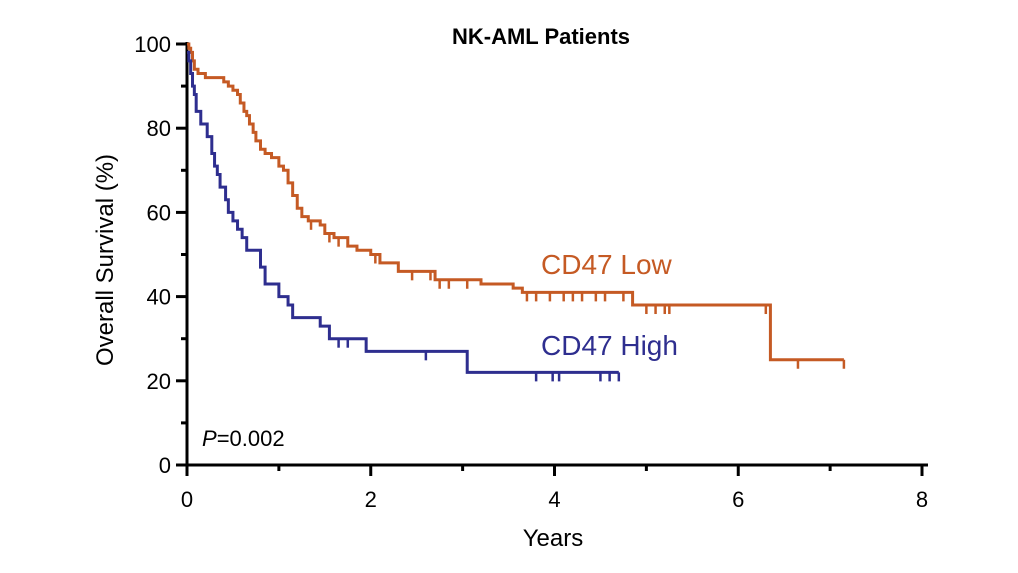  What do you see at coordinates (209, 438) in the screenshot?
I see `p-value-symbol: P` at bounding box center [209, 438].